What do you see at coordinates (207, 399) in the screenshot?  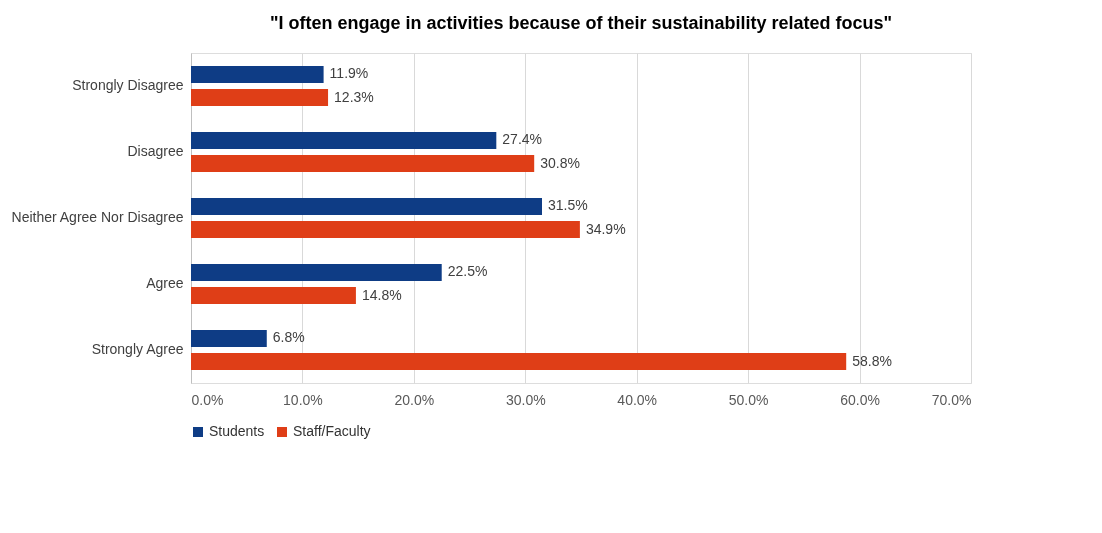 I see `x-tick-label: 0.0%` at bounding box center [207, 399].